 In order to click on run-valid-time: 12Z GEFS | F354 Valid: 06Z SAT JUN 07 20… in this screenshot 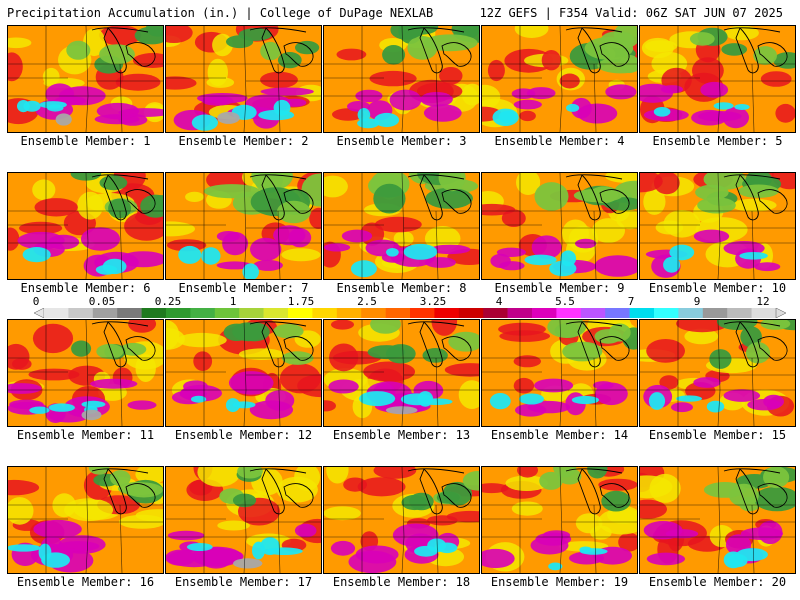, I will do `click(631, 13)`.